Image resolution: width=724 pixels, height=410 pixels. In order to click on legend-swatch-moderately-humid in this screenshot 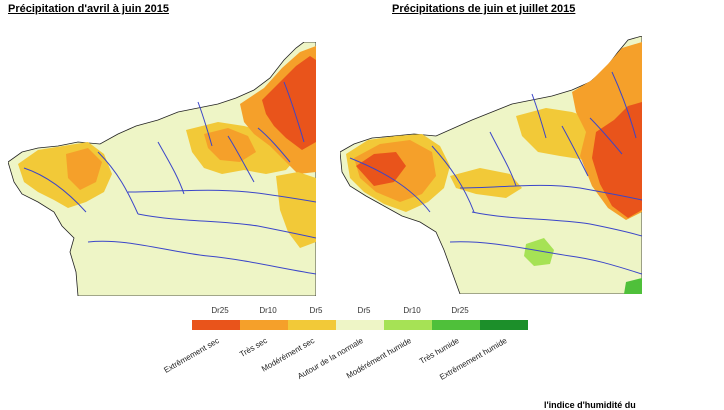, I will do `click(408, 325)`.